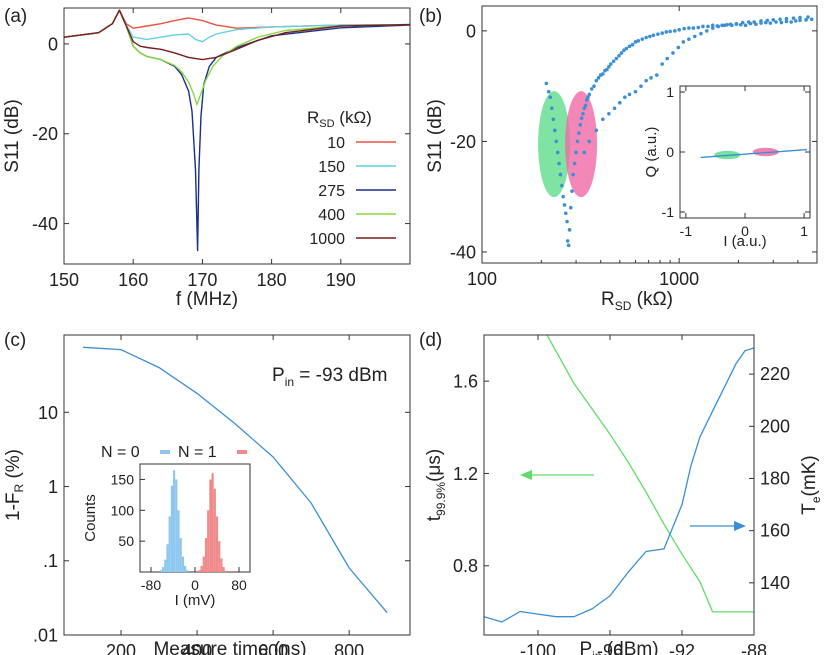 The width and height of the screenshot is (830, 655). I want to click on a-x-tick-label: 190, so click(341, 280).